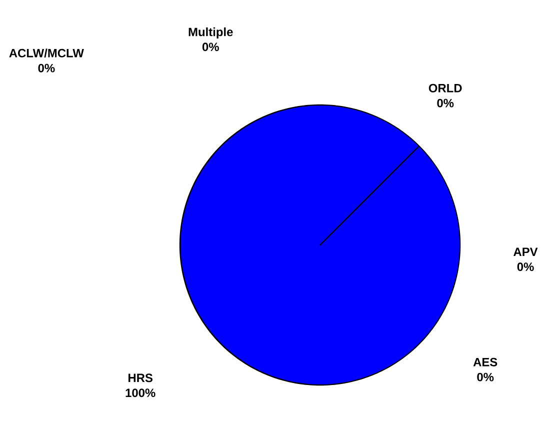  I want to click on data-label: 100%, so click(141, 393).